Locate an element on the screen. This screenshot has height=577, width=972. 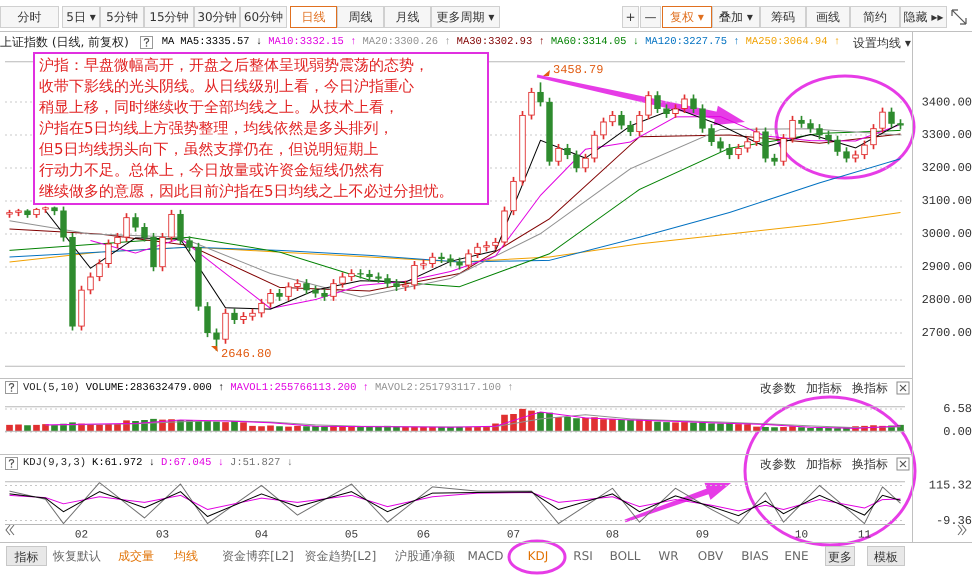
text: MA120:3227.75 ↑ is located at coordinates (692, 42).